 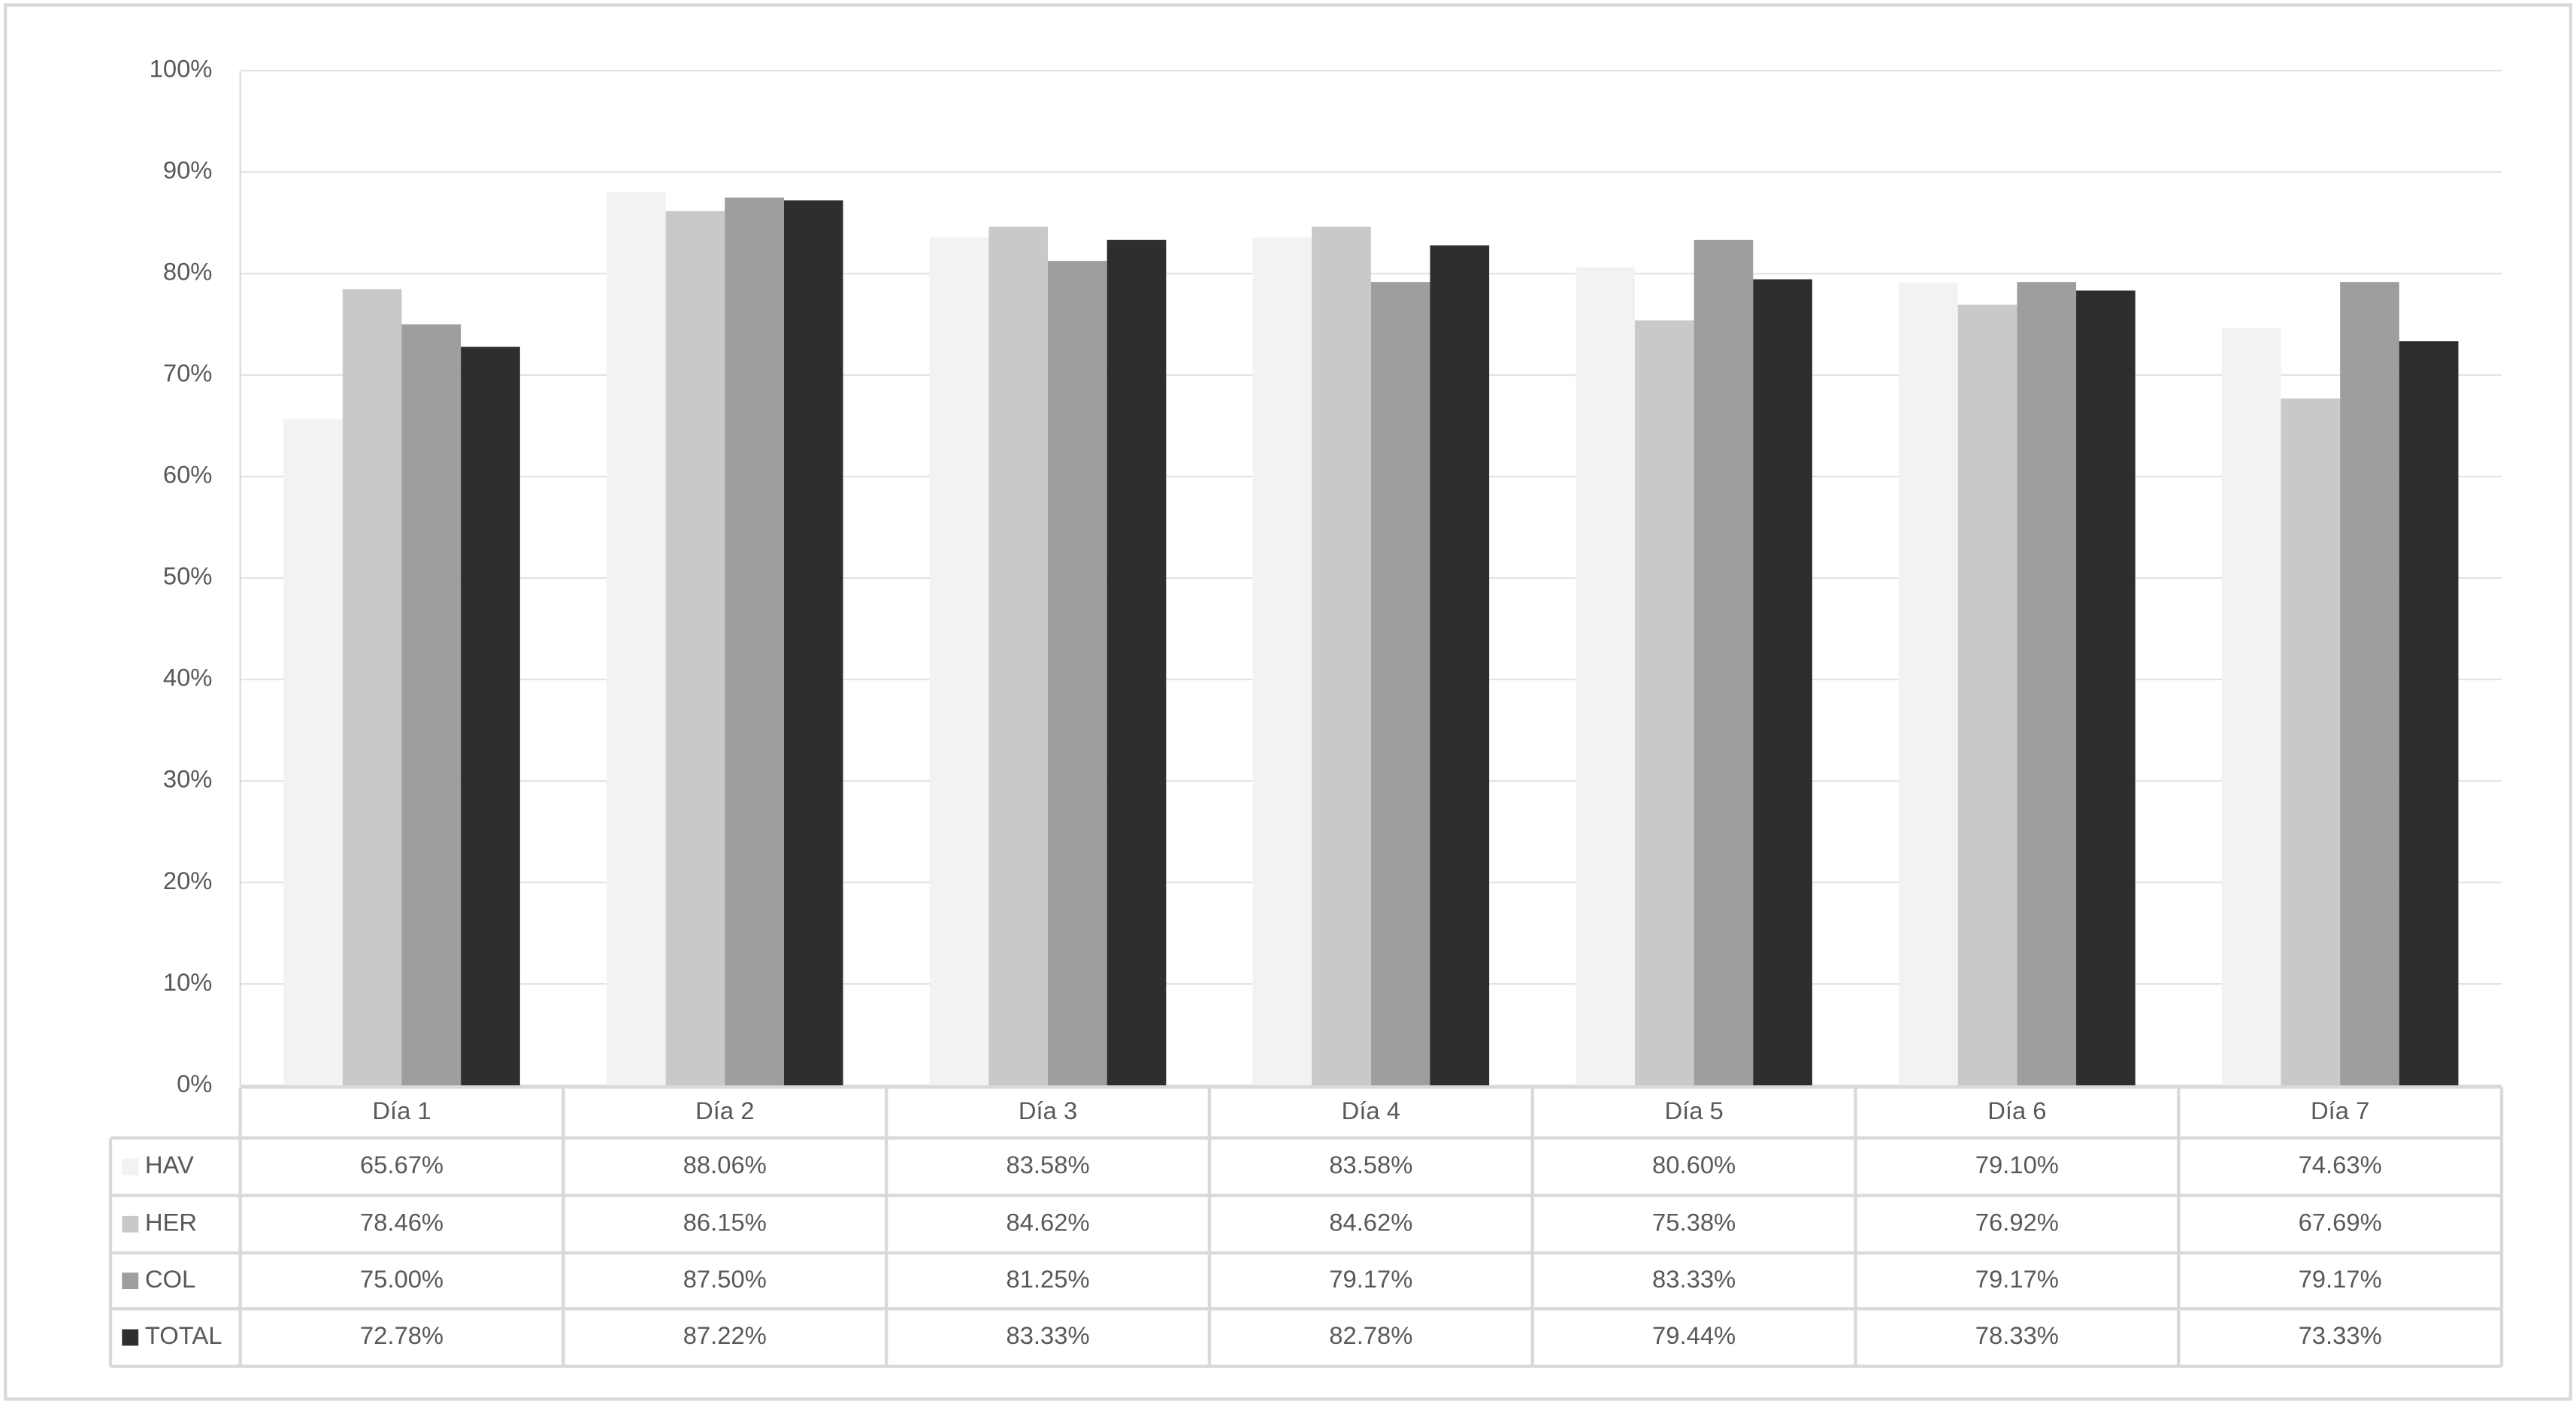 What do you see at coordinates (170, 1279) in the screenshot?
I see `legend-label: COL` at bounding box center [170, 1279].